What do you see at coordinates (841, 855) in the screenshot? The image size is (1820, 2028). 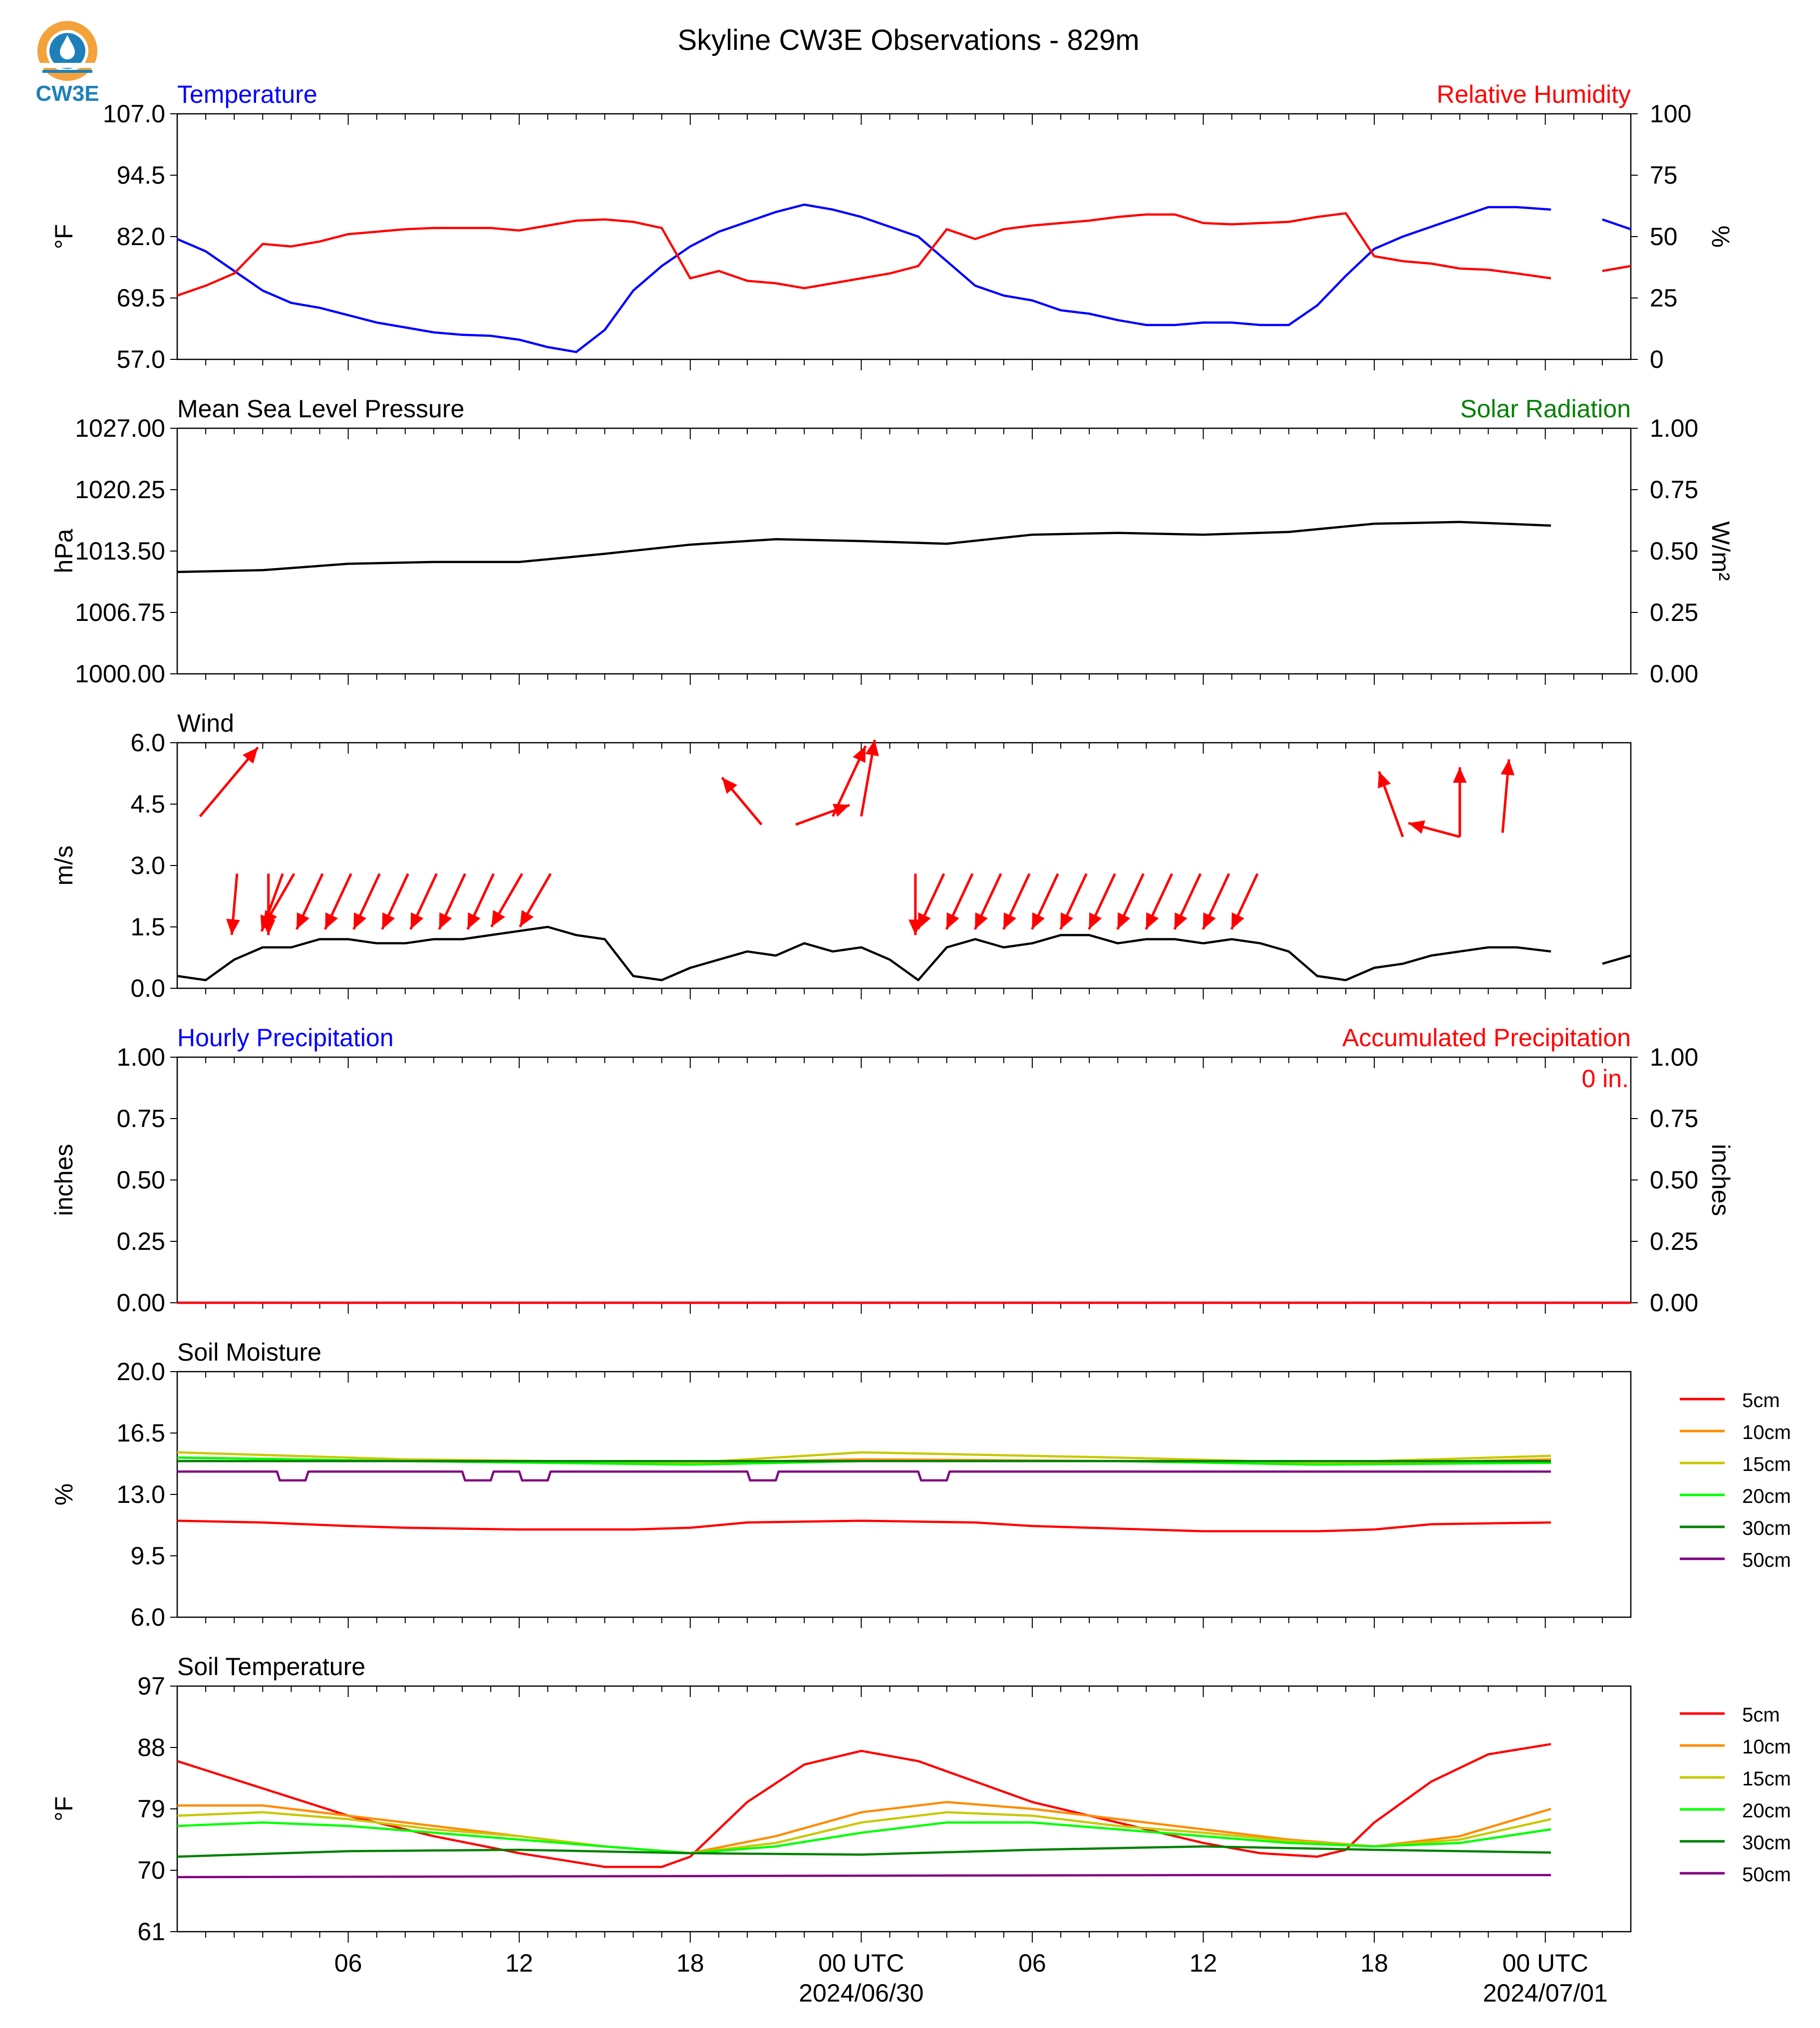 I see `panel-wind: 0.0 1.5 3.0 4.5 6.0 Wind m/s` at bounding box center [841, 855].